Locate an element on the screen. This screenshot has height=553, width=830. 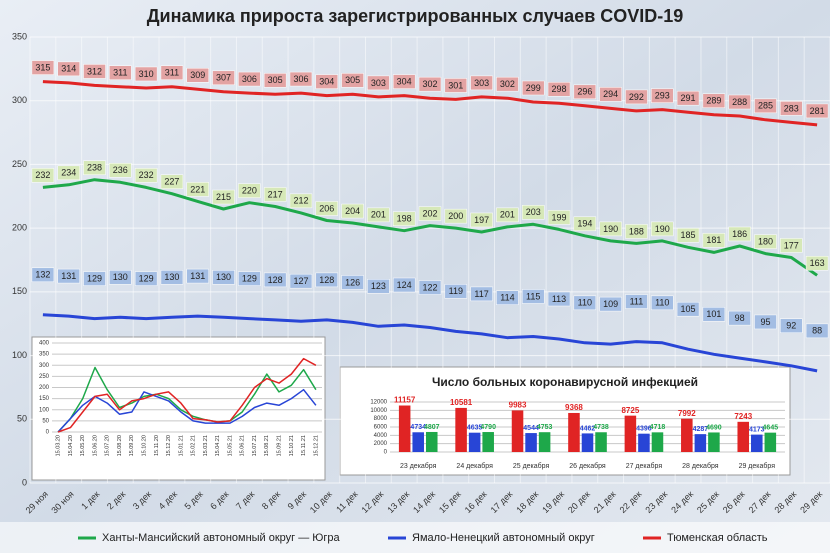
data-label: 10581 is located at coordinates (461, 402).